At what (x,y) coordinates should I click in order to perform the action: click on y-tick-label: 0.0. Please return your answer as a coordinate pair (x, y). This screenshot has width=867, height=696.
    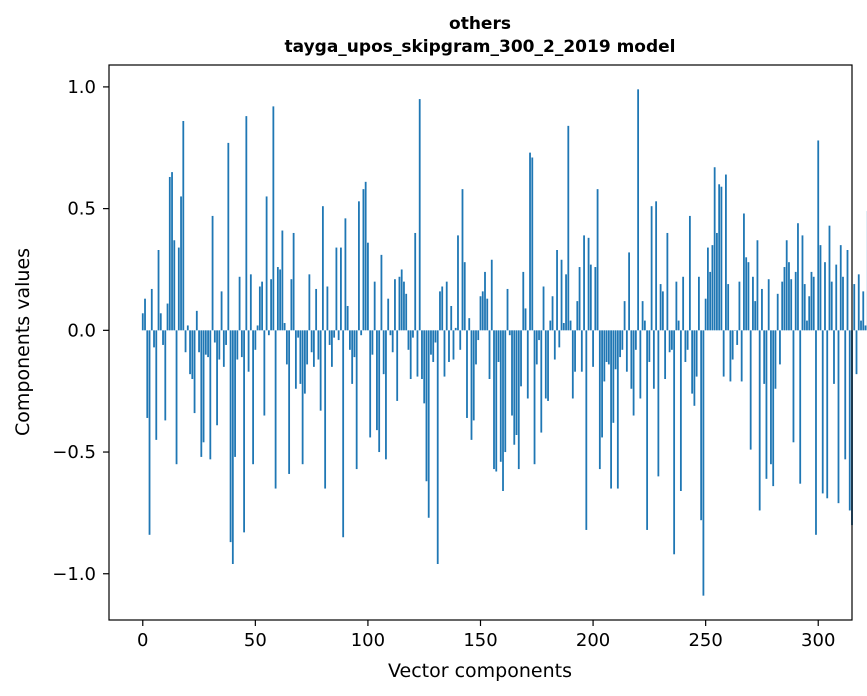
    Looking at the image, I should click on (81, 330).